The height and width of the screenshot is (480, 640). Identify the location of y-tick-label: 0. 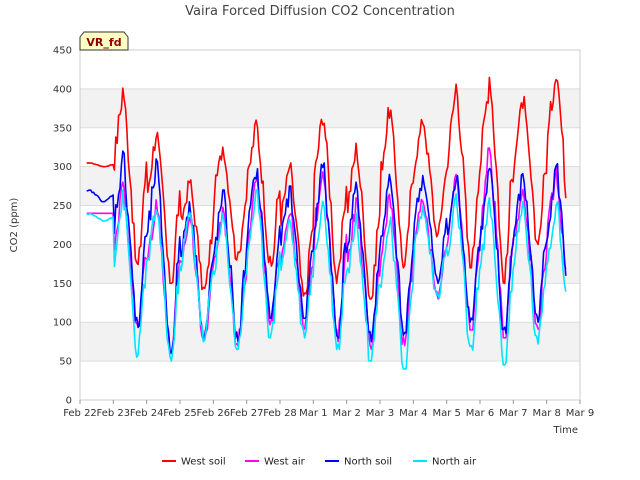
(69, 401).